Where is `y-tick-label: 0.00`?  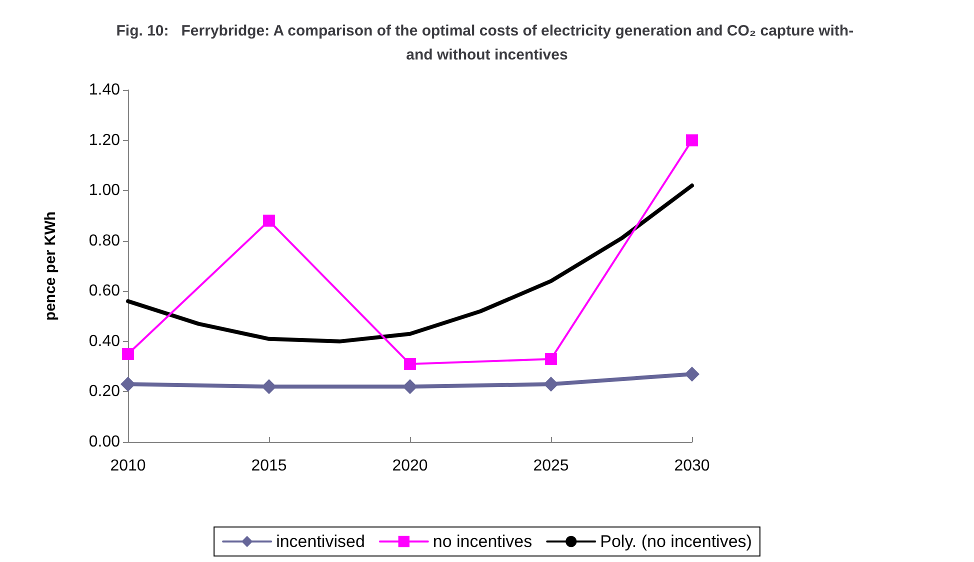
y-tick-label: 0.00 is located at coordinates (104, 442).